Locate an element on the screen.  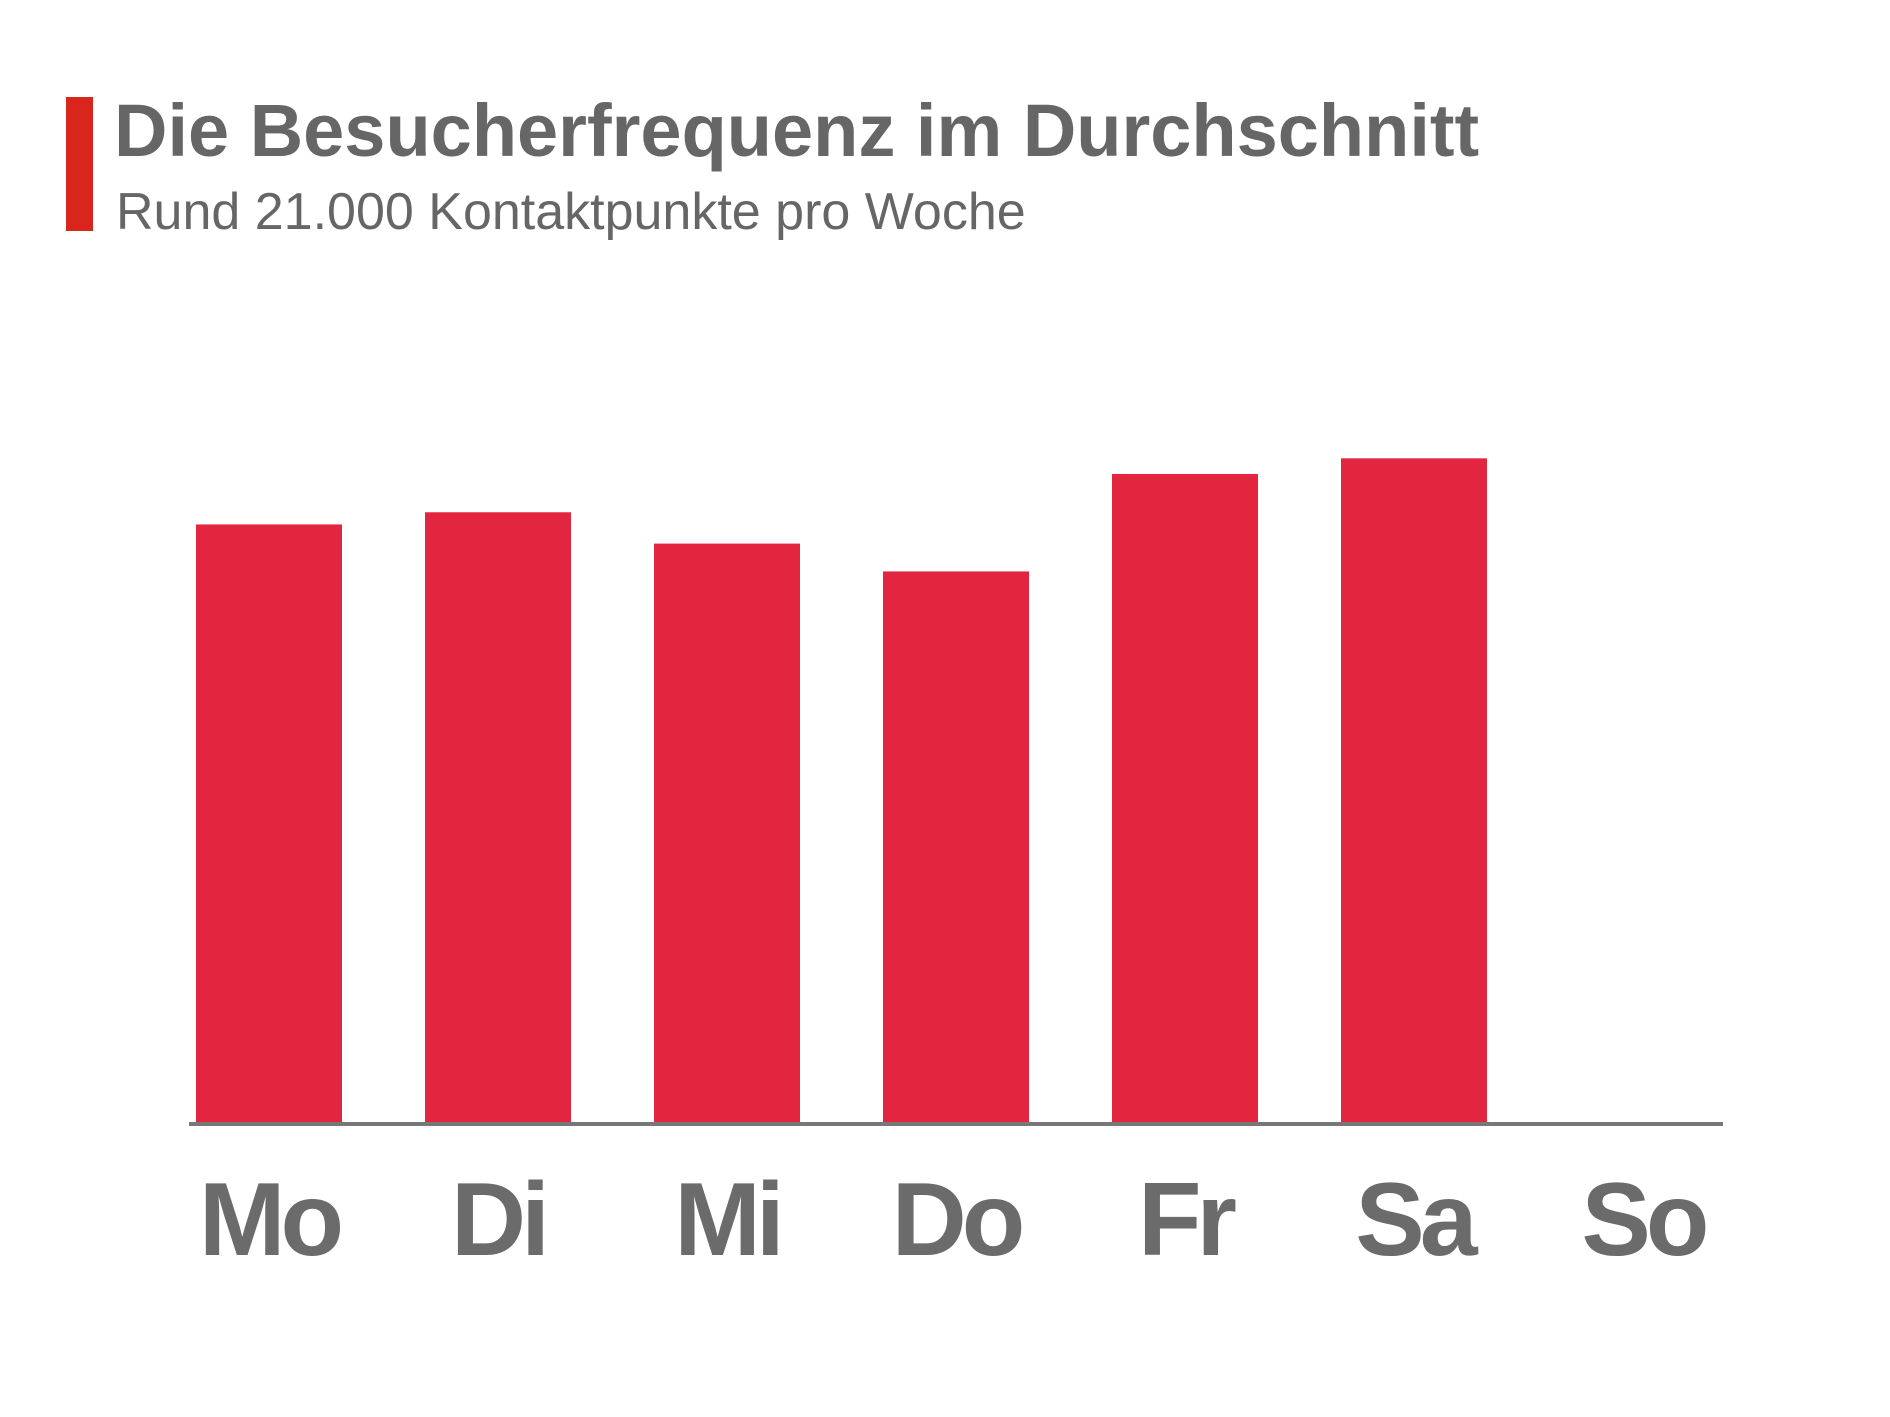
chart-subtitle: Rund 21.000 Kontaktpunkte pro Woche is located at coordinates (571, 212).